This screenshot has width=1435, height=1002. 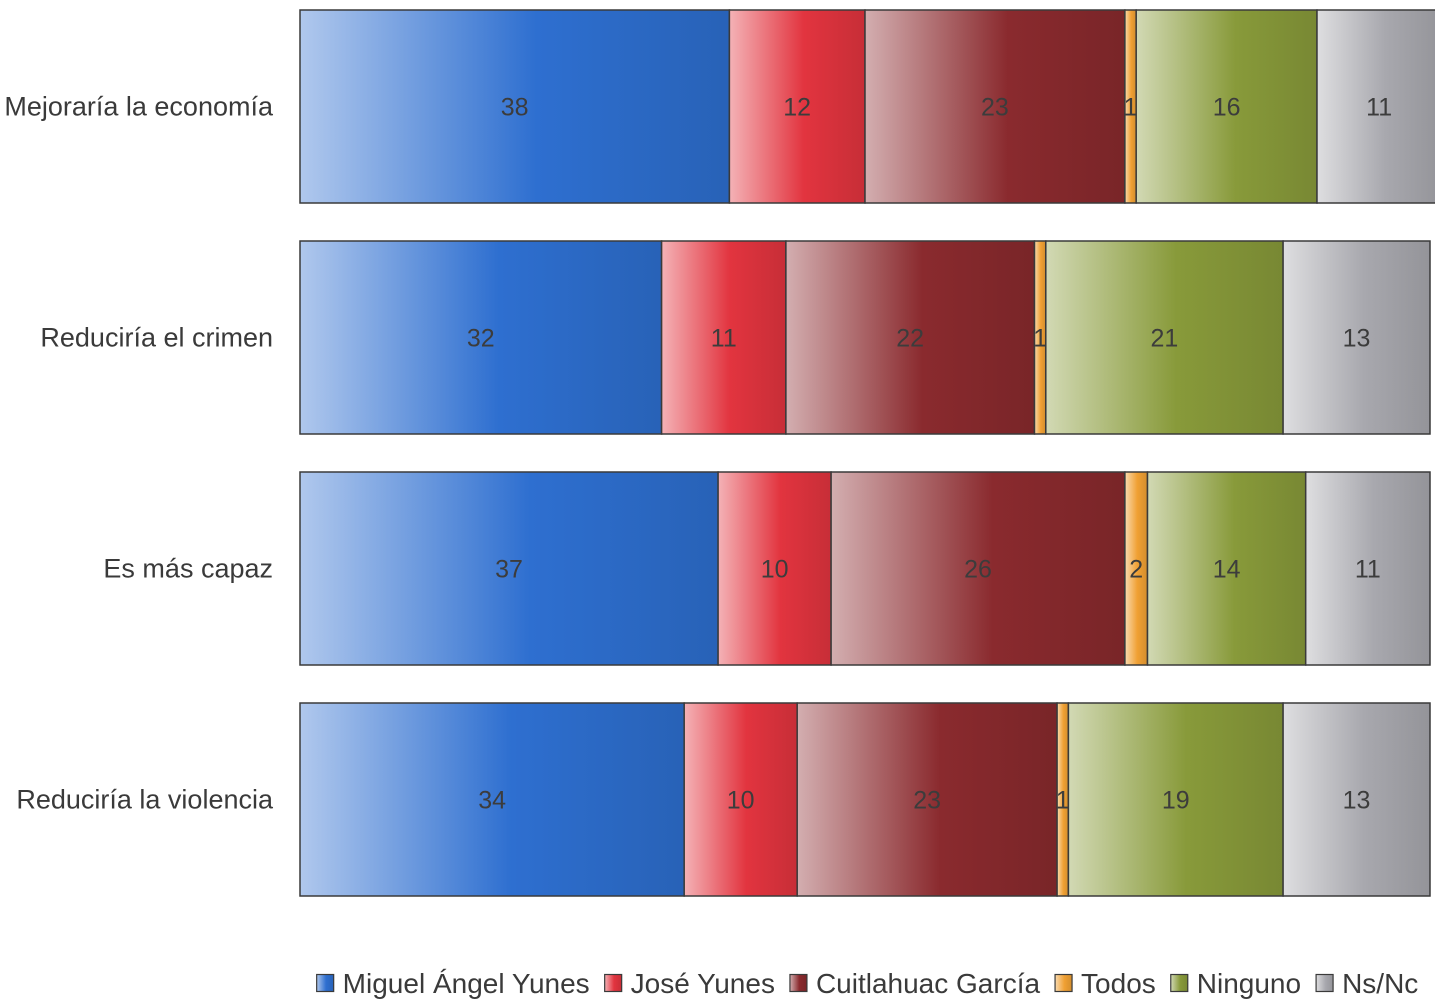 I want to click on legend-label-todos: Todos, so click(x=1118, y=983).